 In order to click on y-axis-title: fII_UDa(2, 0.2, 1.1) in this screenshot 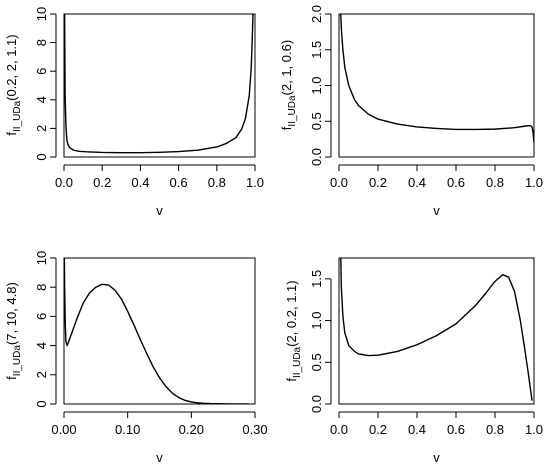, I will do `click(293, 330)`.